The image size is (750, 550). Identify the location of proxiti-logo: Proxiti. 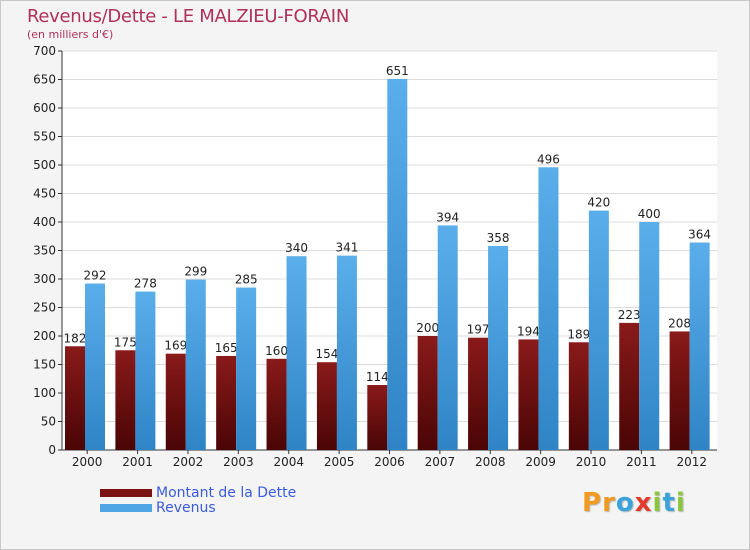
(634, 503).